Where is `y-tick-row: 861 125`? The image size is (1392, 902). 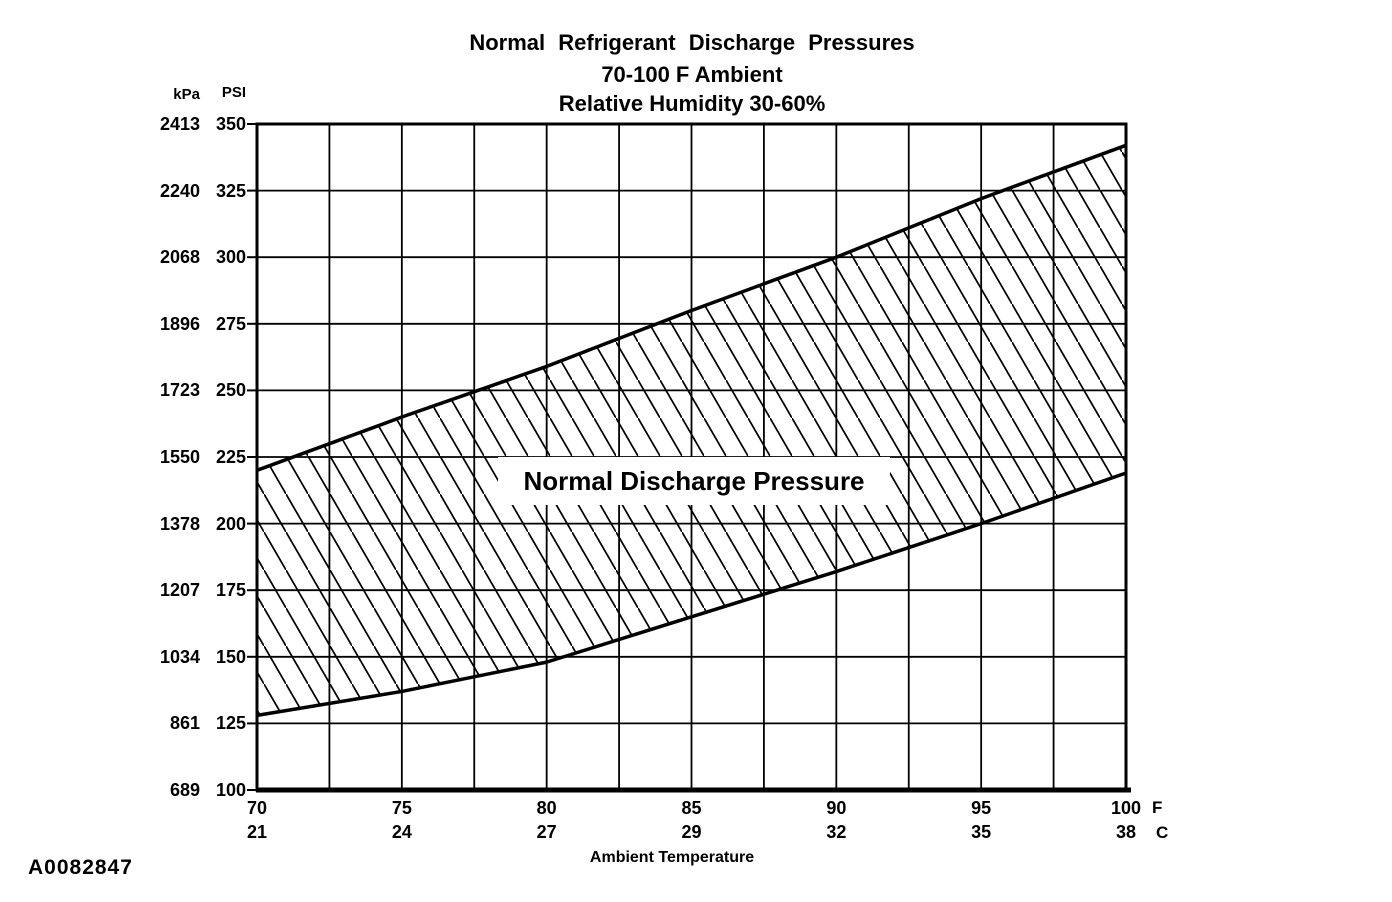 y-tick-row: 861 125 is located at coordinates (188, 723).